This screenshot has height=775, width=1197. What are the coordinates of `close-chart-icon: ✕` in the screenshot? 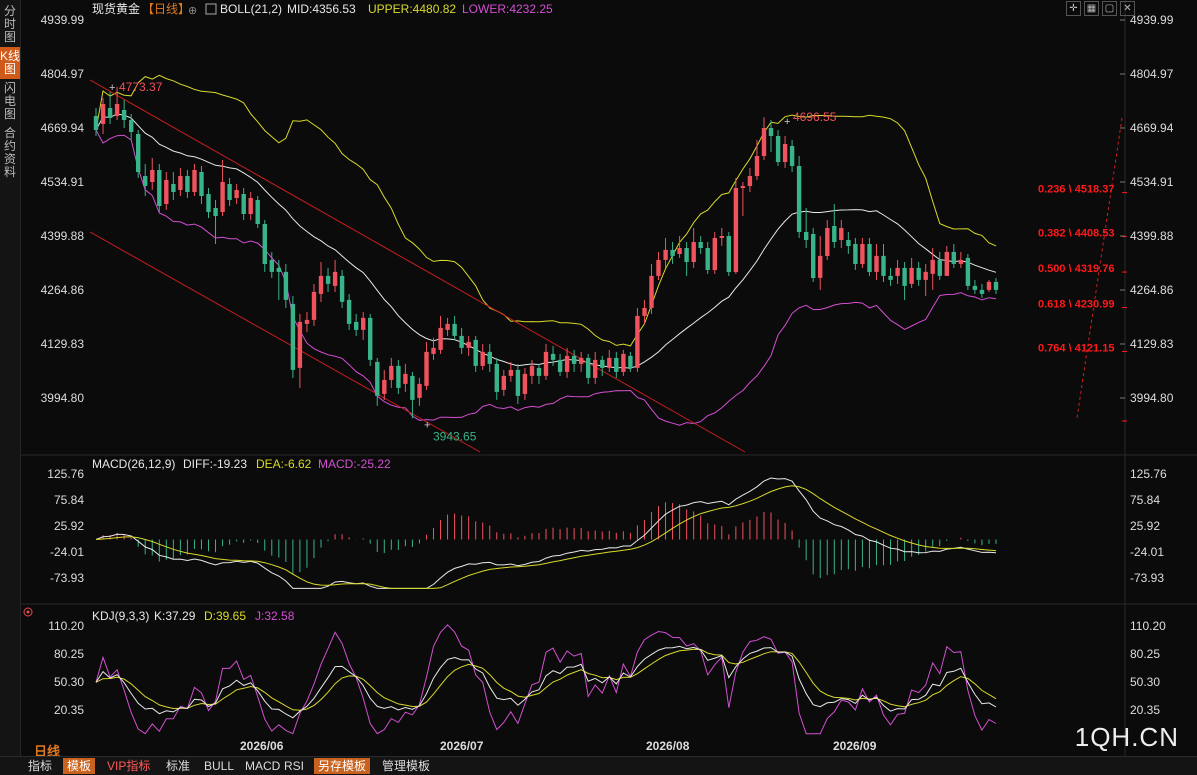 It's located at (1127, 8).